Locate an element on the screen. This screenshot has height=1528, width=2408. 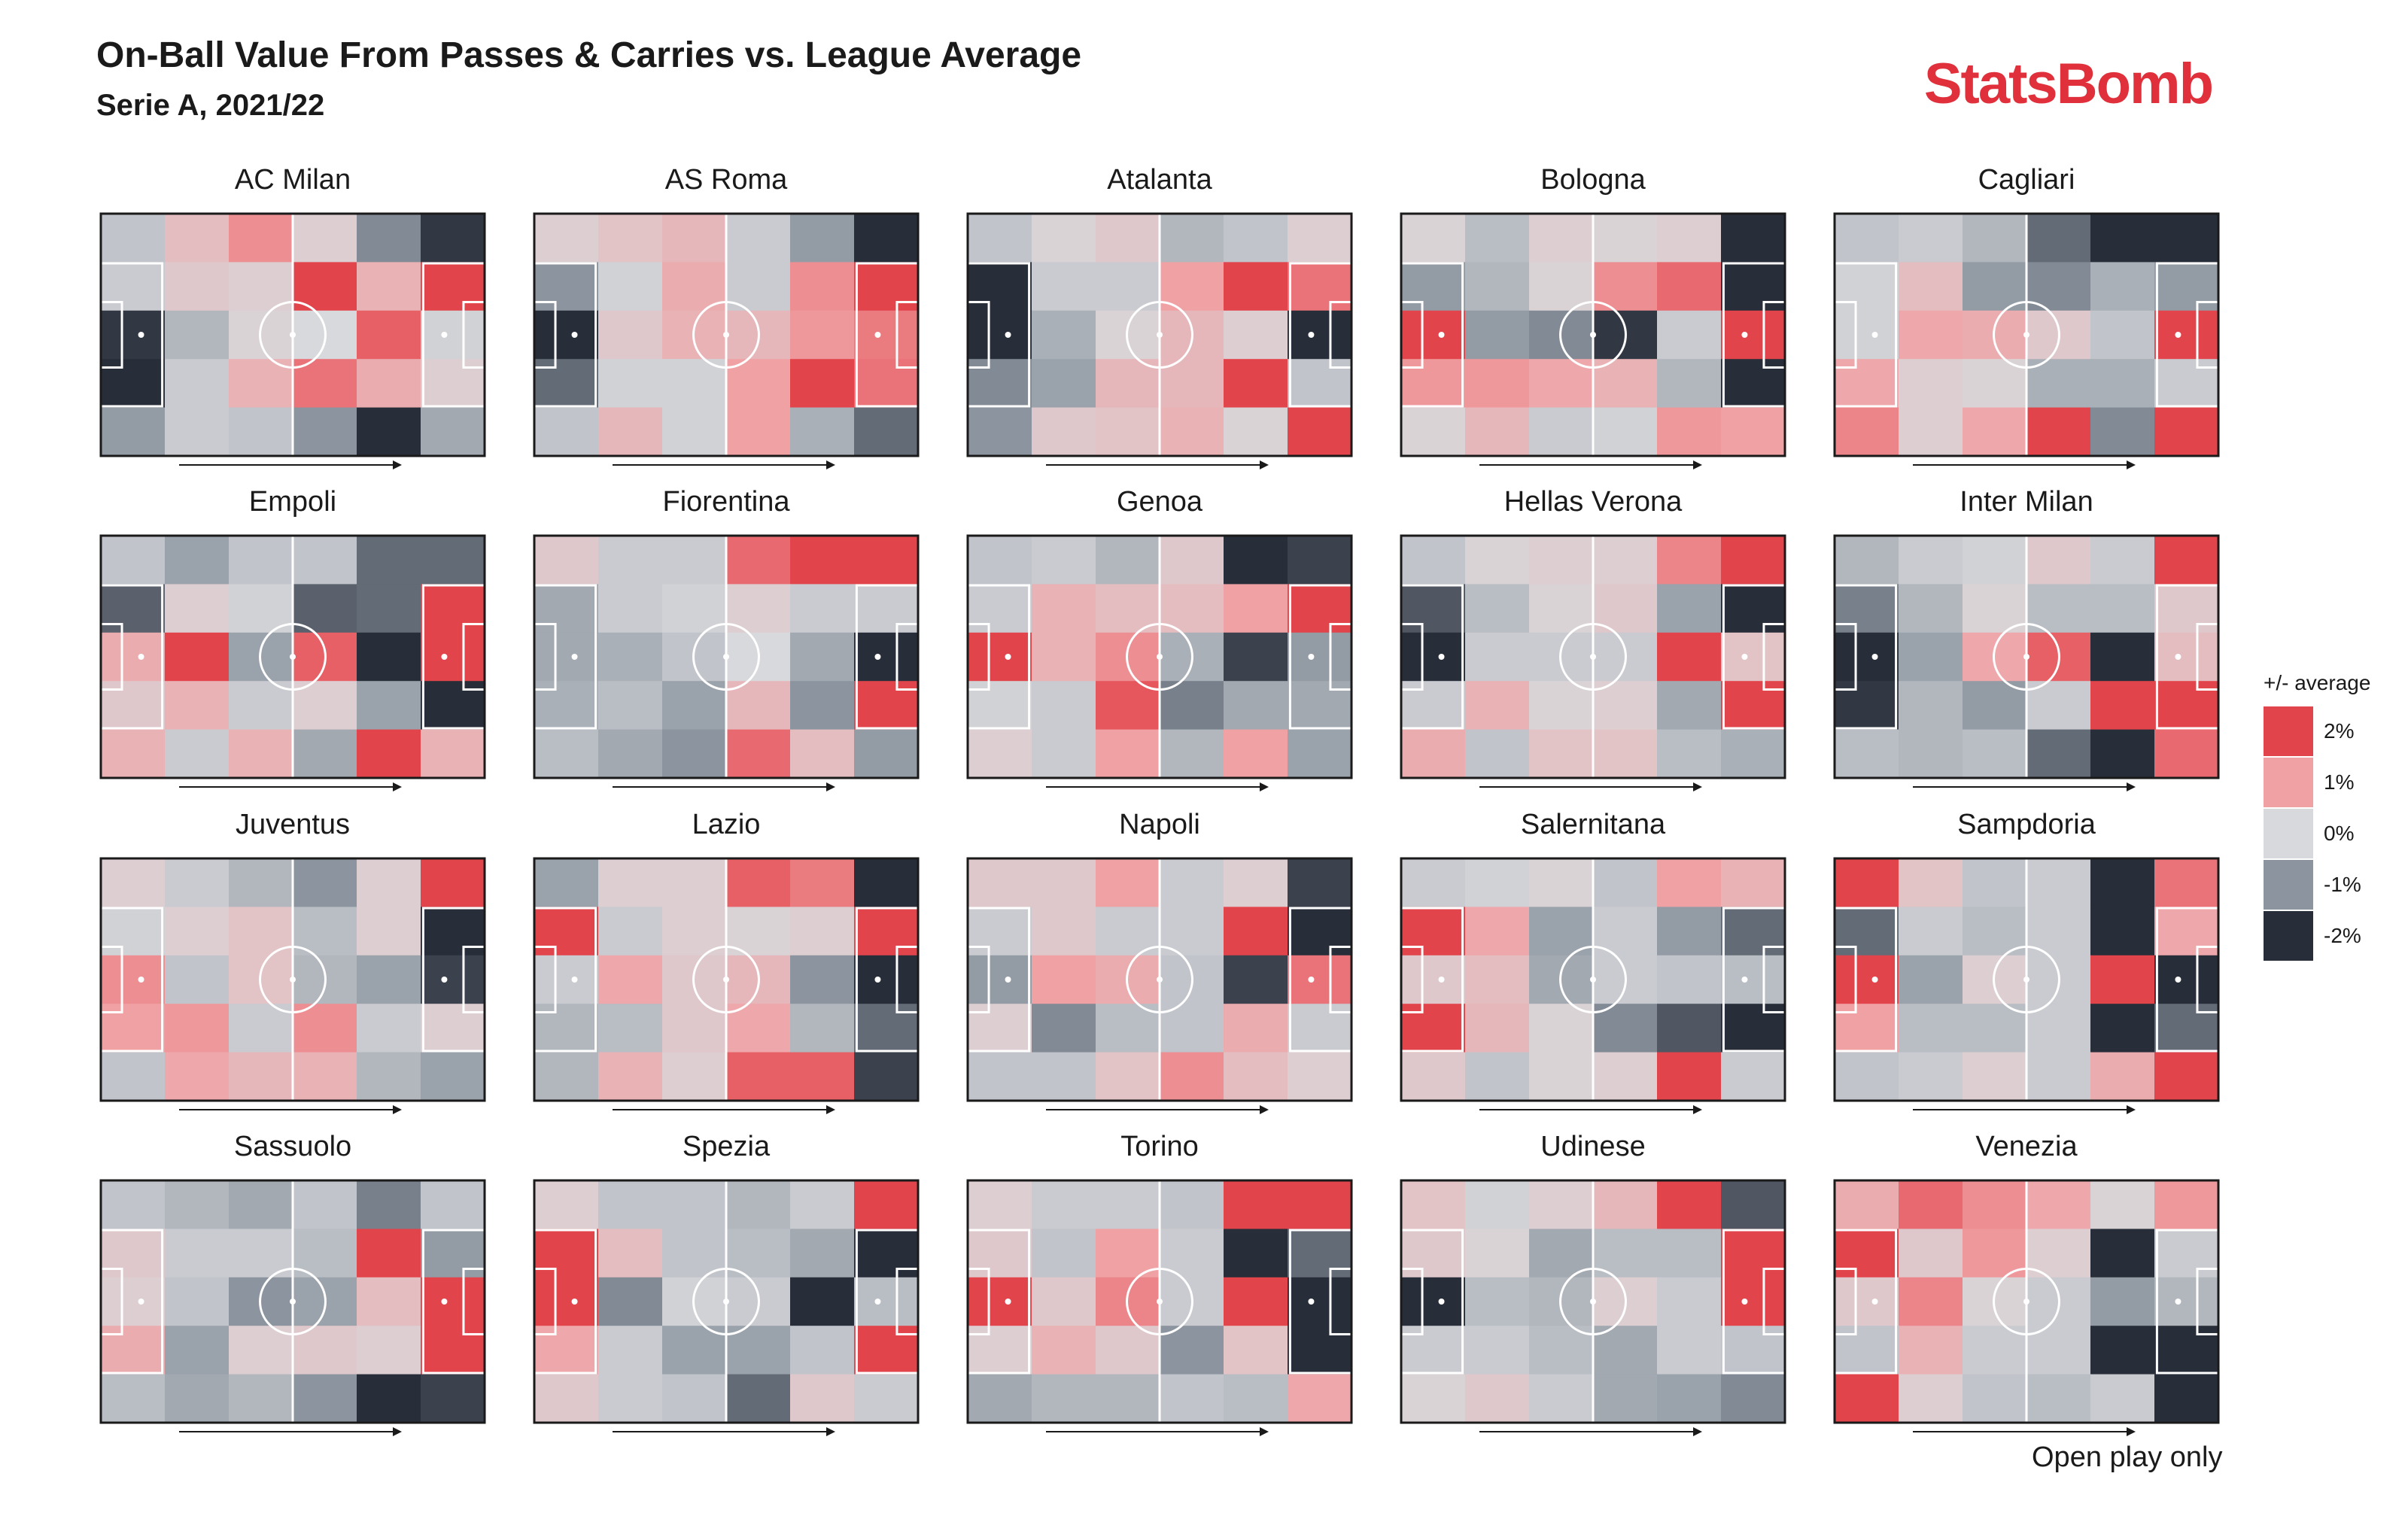
team-name: Atalanta is located at coordinates (1159, 180).